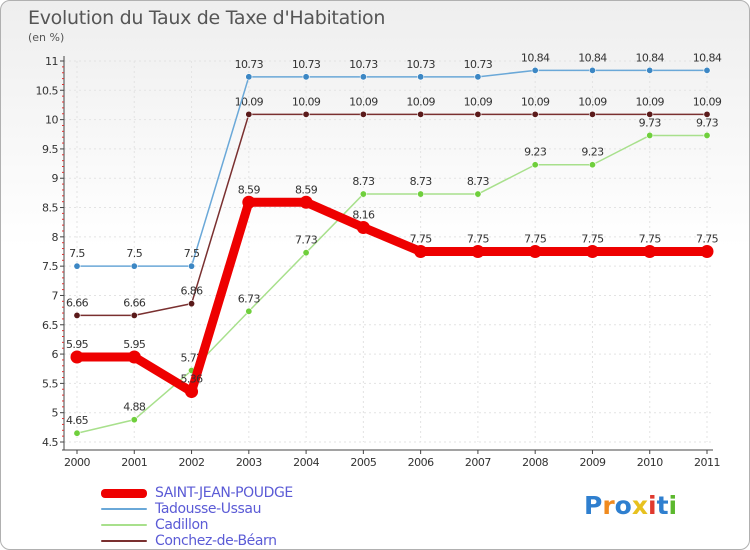 This screenshot has width=750, height=550. Describe the element at coordinates (650, 462) in the screenshot. I see `x-tick-label: 2010` at that location.